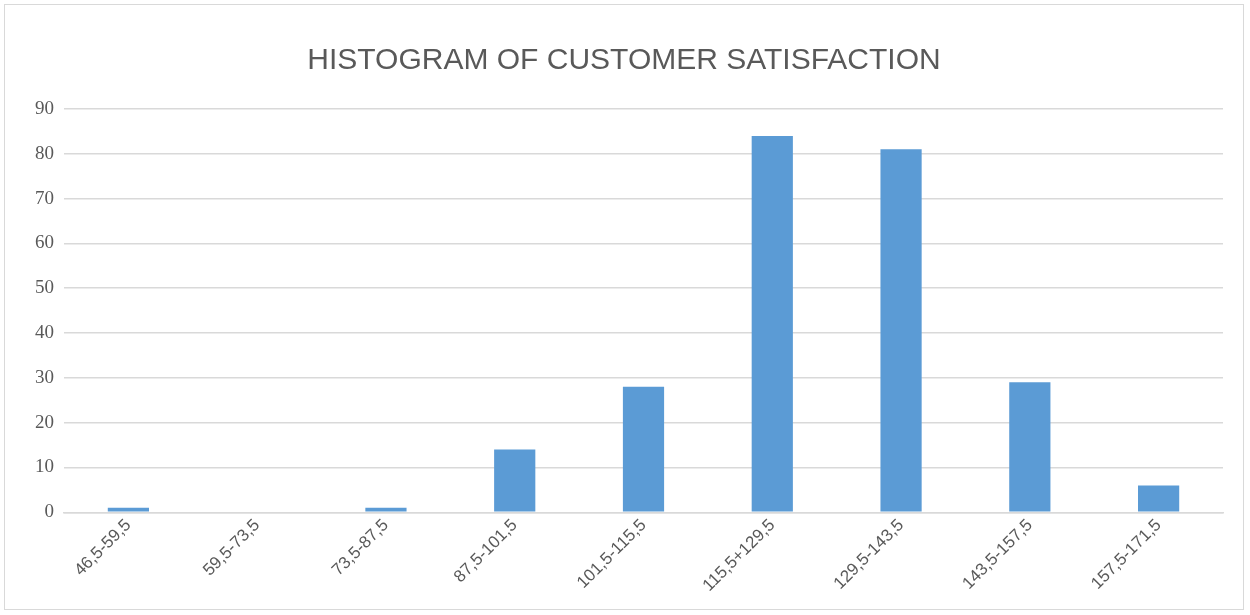  What do you see at coordinates (44, 376) in the screenshot?
I see `y-tick-label: 30` at bounding box center [44, 376].